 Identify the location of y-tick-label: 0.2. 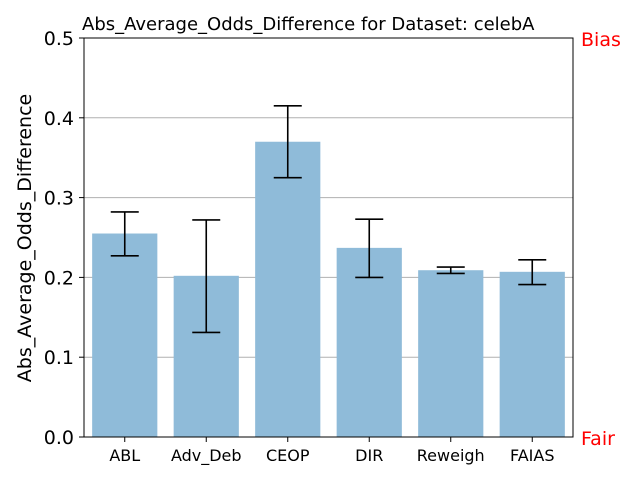
(59, 278).